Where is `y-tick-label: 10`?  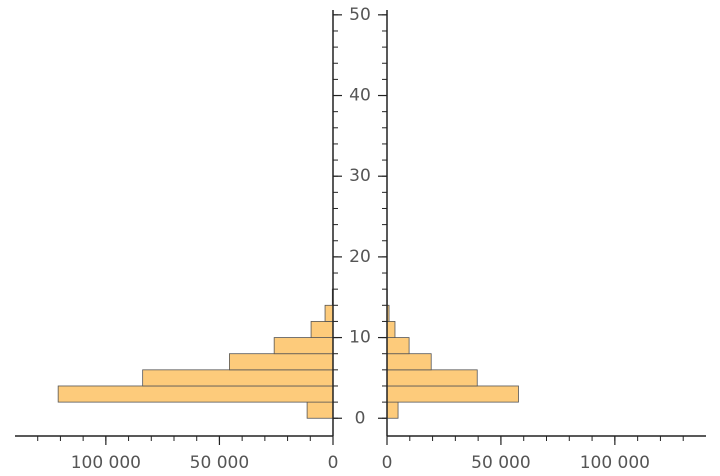
y-tick-label: 10 is located at coordinates (360, 338).